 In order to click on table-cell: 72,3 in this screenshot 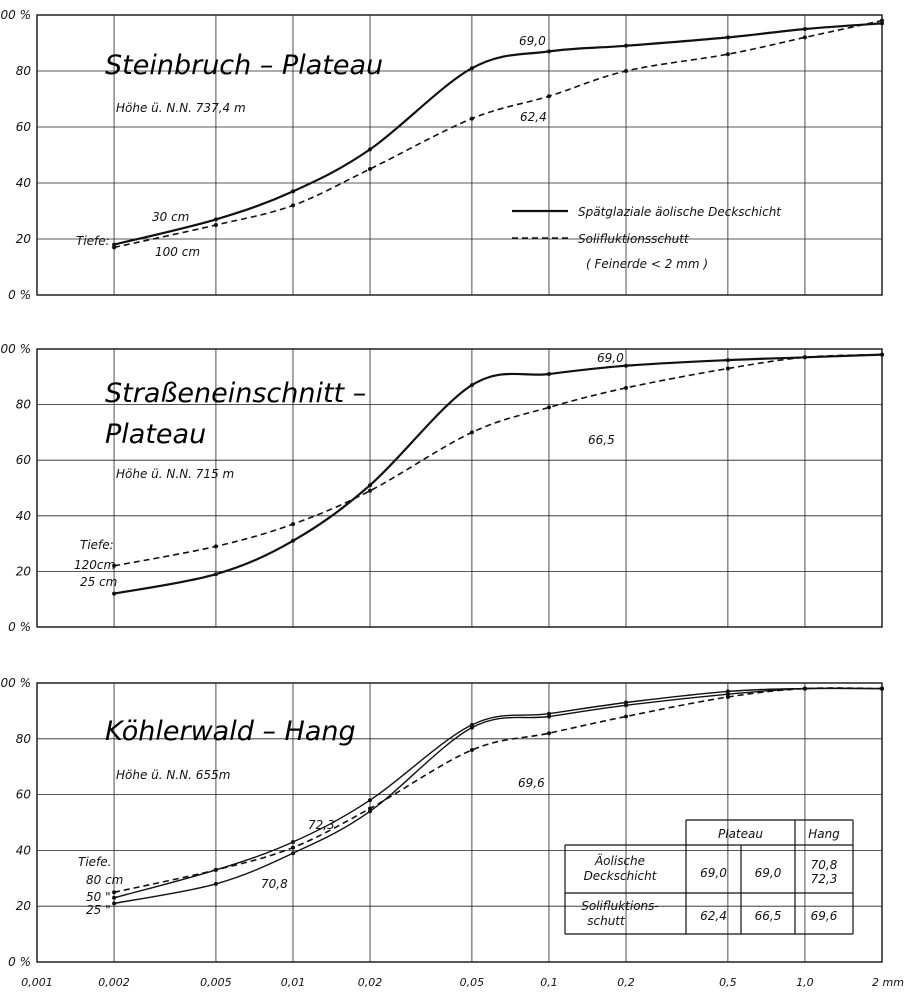, I will do `click(824, 879)`.